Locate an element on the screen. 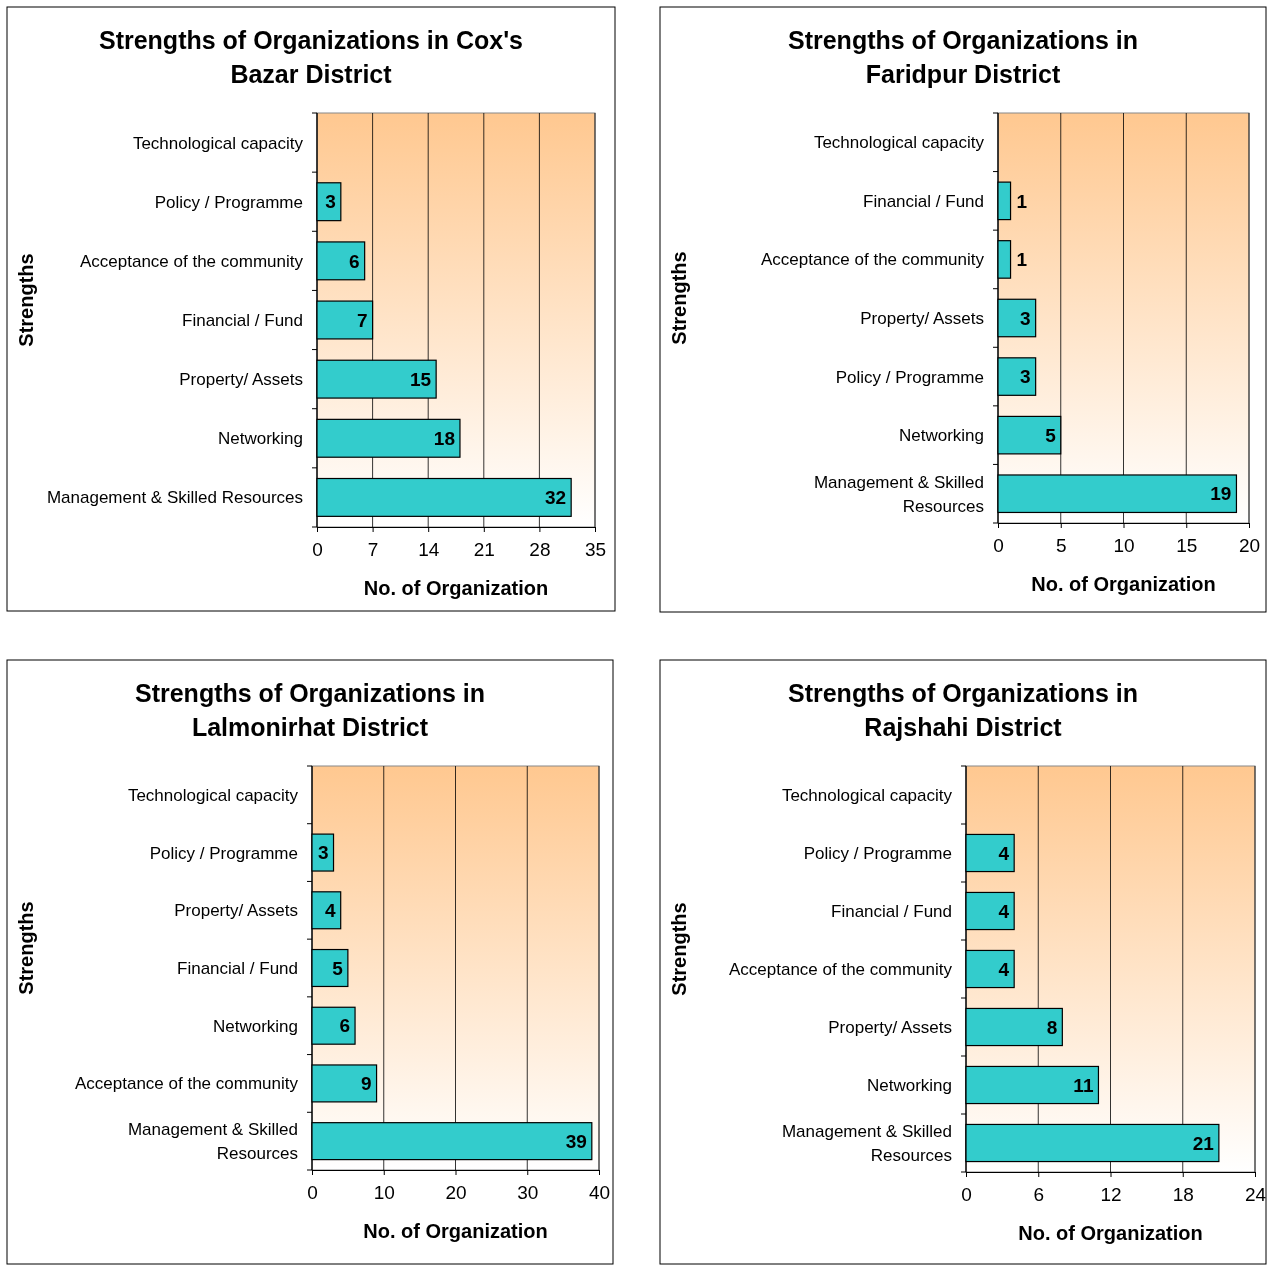  x-tick-label: 24 is located at coordinates (1255, 1194).